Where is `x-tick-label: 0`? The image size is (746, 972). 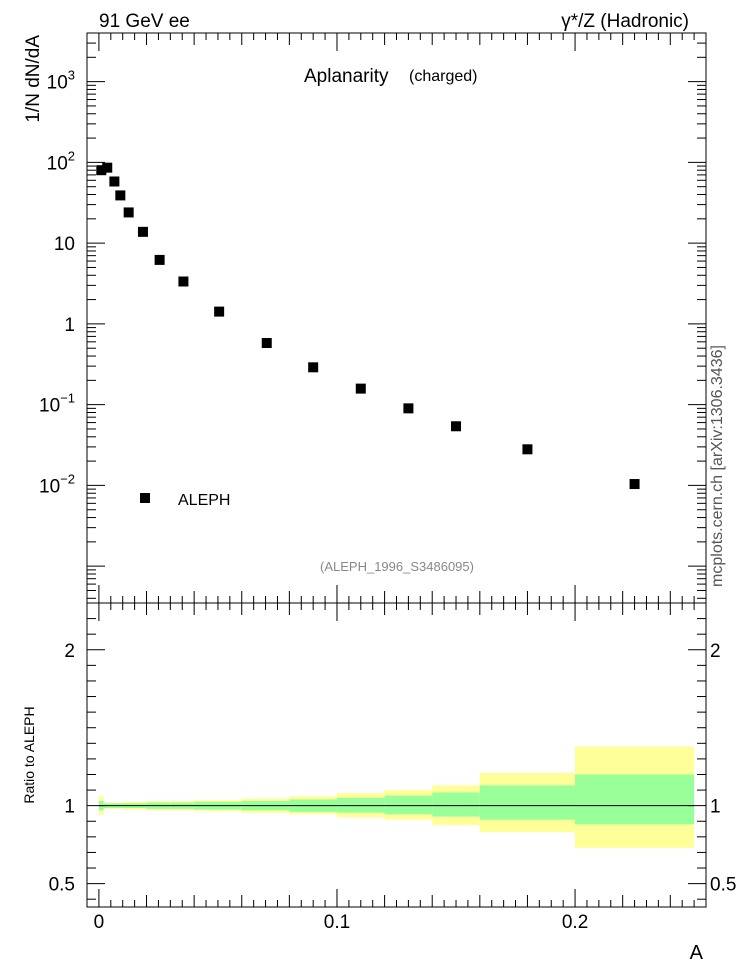
x-tick-label: 0 is located at coordinates (99, 922).